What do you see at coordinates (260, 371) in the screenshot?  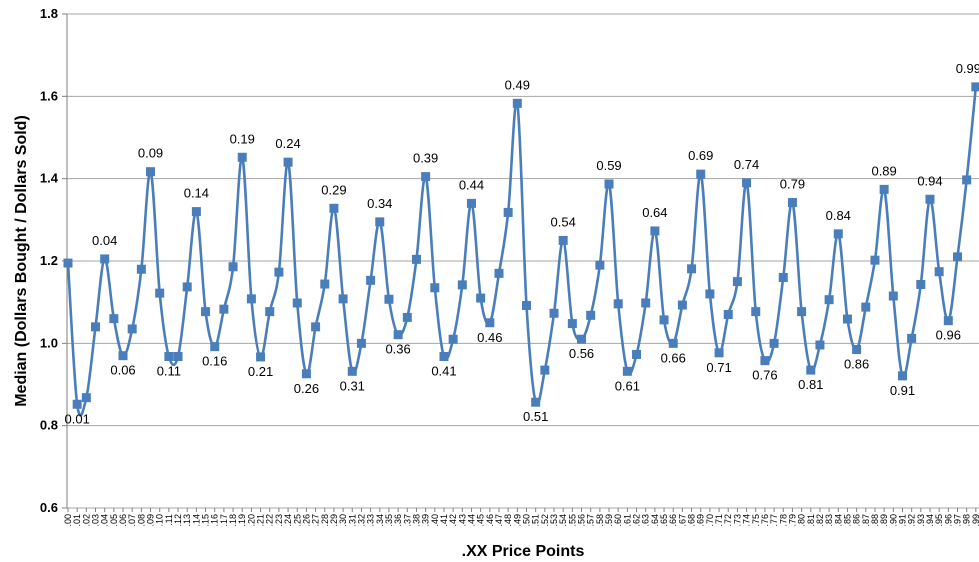 I see `data-label: 0.21` at bounding box center [260, 371].